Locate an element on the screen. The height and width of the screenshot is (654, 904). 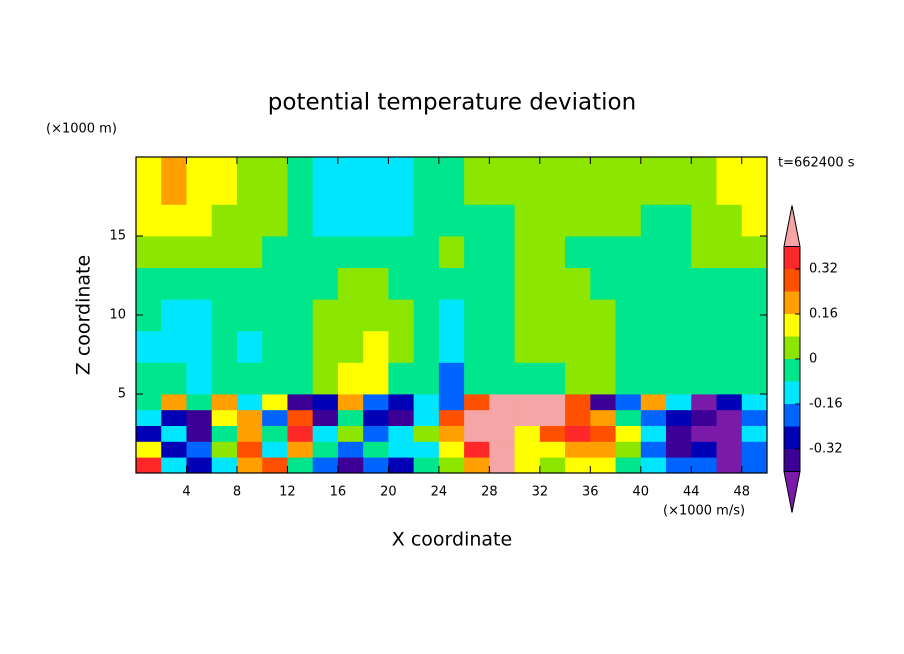
x-tick-label: 24 is located at coordinates (439, 492).